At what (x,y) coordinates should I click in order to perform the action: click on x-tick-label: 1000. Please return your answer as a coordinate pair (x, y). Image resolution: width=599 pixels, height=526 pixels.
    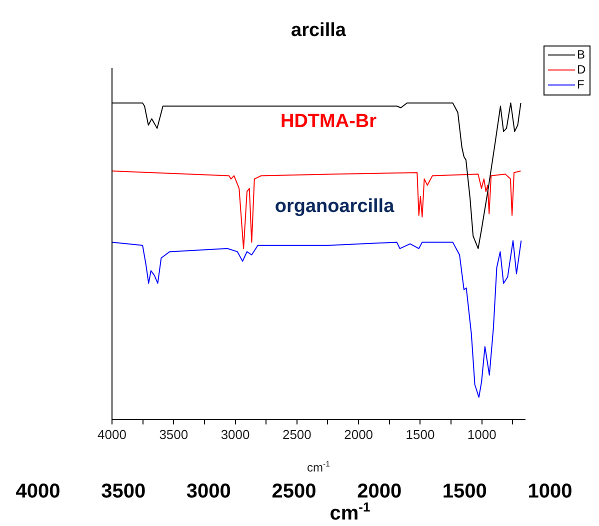
    Looking at the image, I should click on (481, 434).